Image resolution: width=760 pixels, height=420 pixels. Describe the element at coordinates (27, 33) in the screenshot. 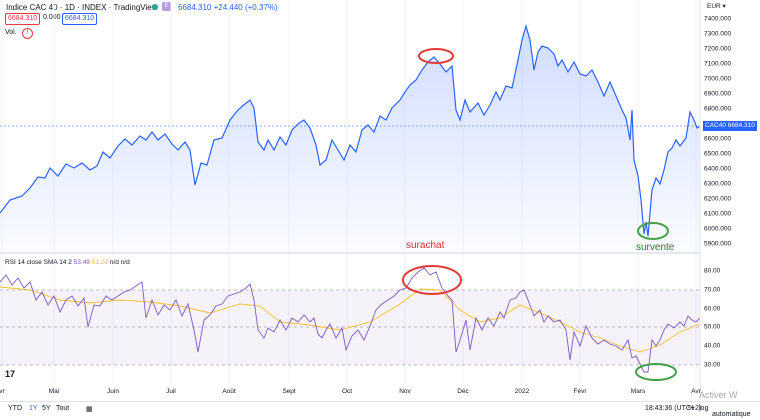

I see `volume-alert-icon: !` at that location.